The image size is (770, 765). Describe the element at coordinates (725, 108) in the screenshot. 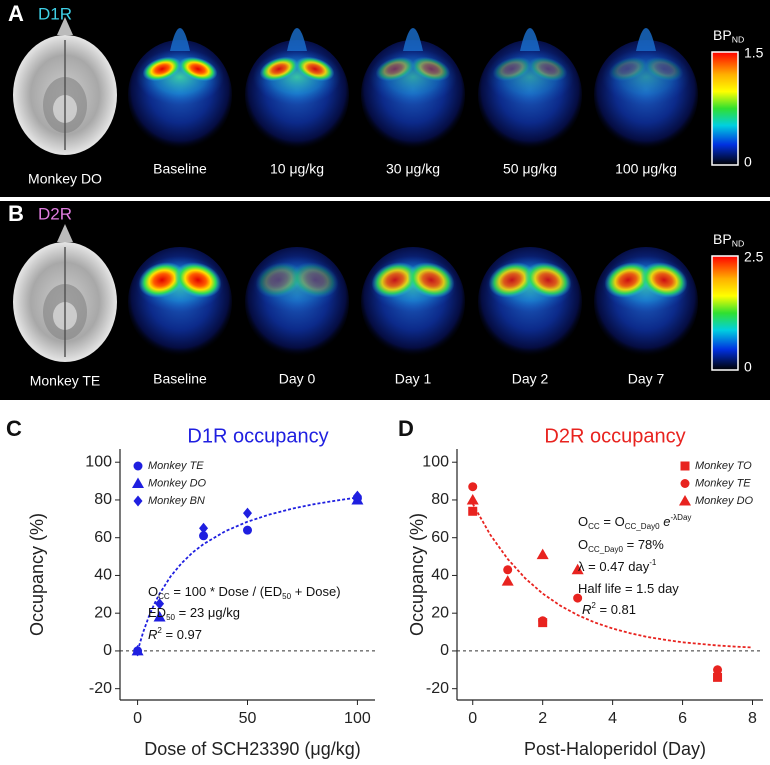

I see `colorbar` at that location.